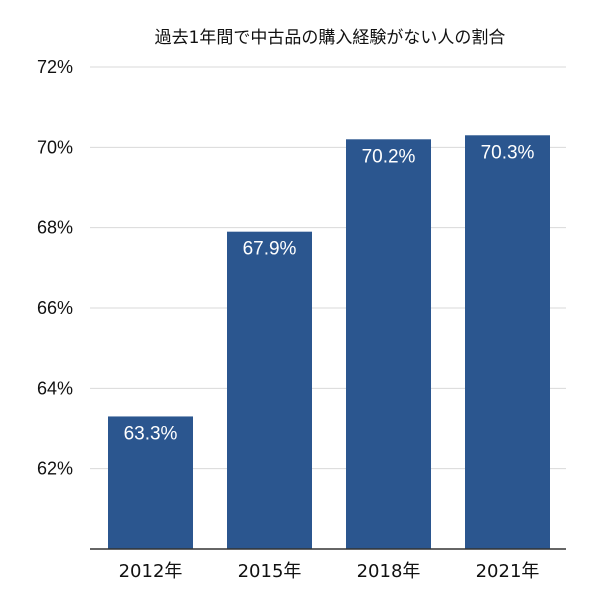 The height and width of the screenshot is (589, 594). What do you see at coordinates (55, 228) in the screenshot?
I see `y-tick-label: 68%` at bounding box center [55, 228].